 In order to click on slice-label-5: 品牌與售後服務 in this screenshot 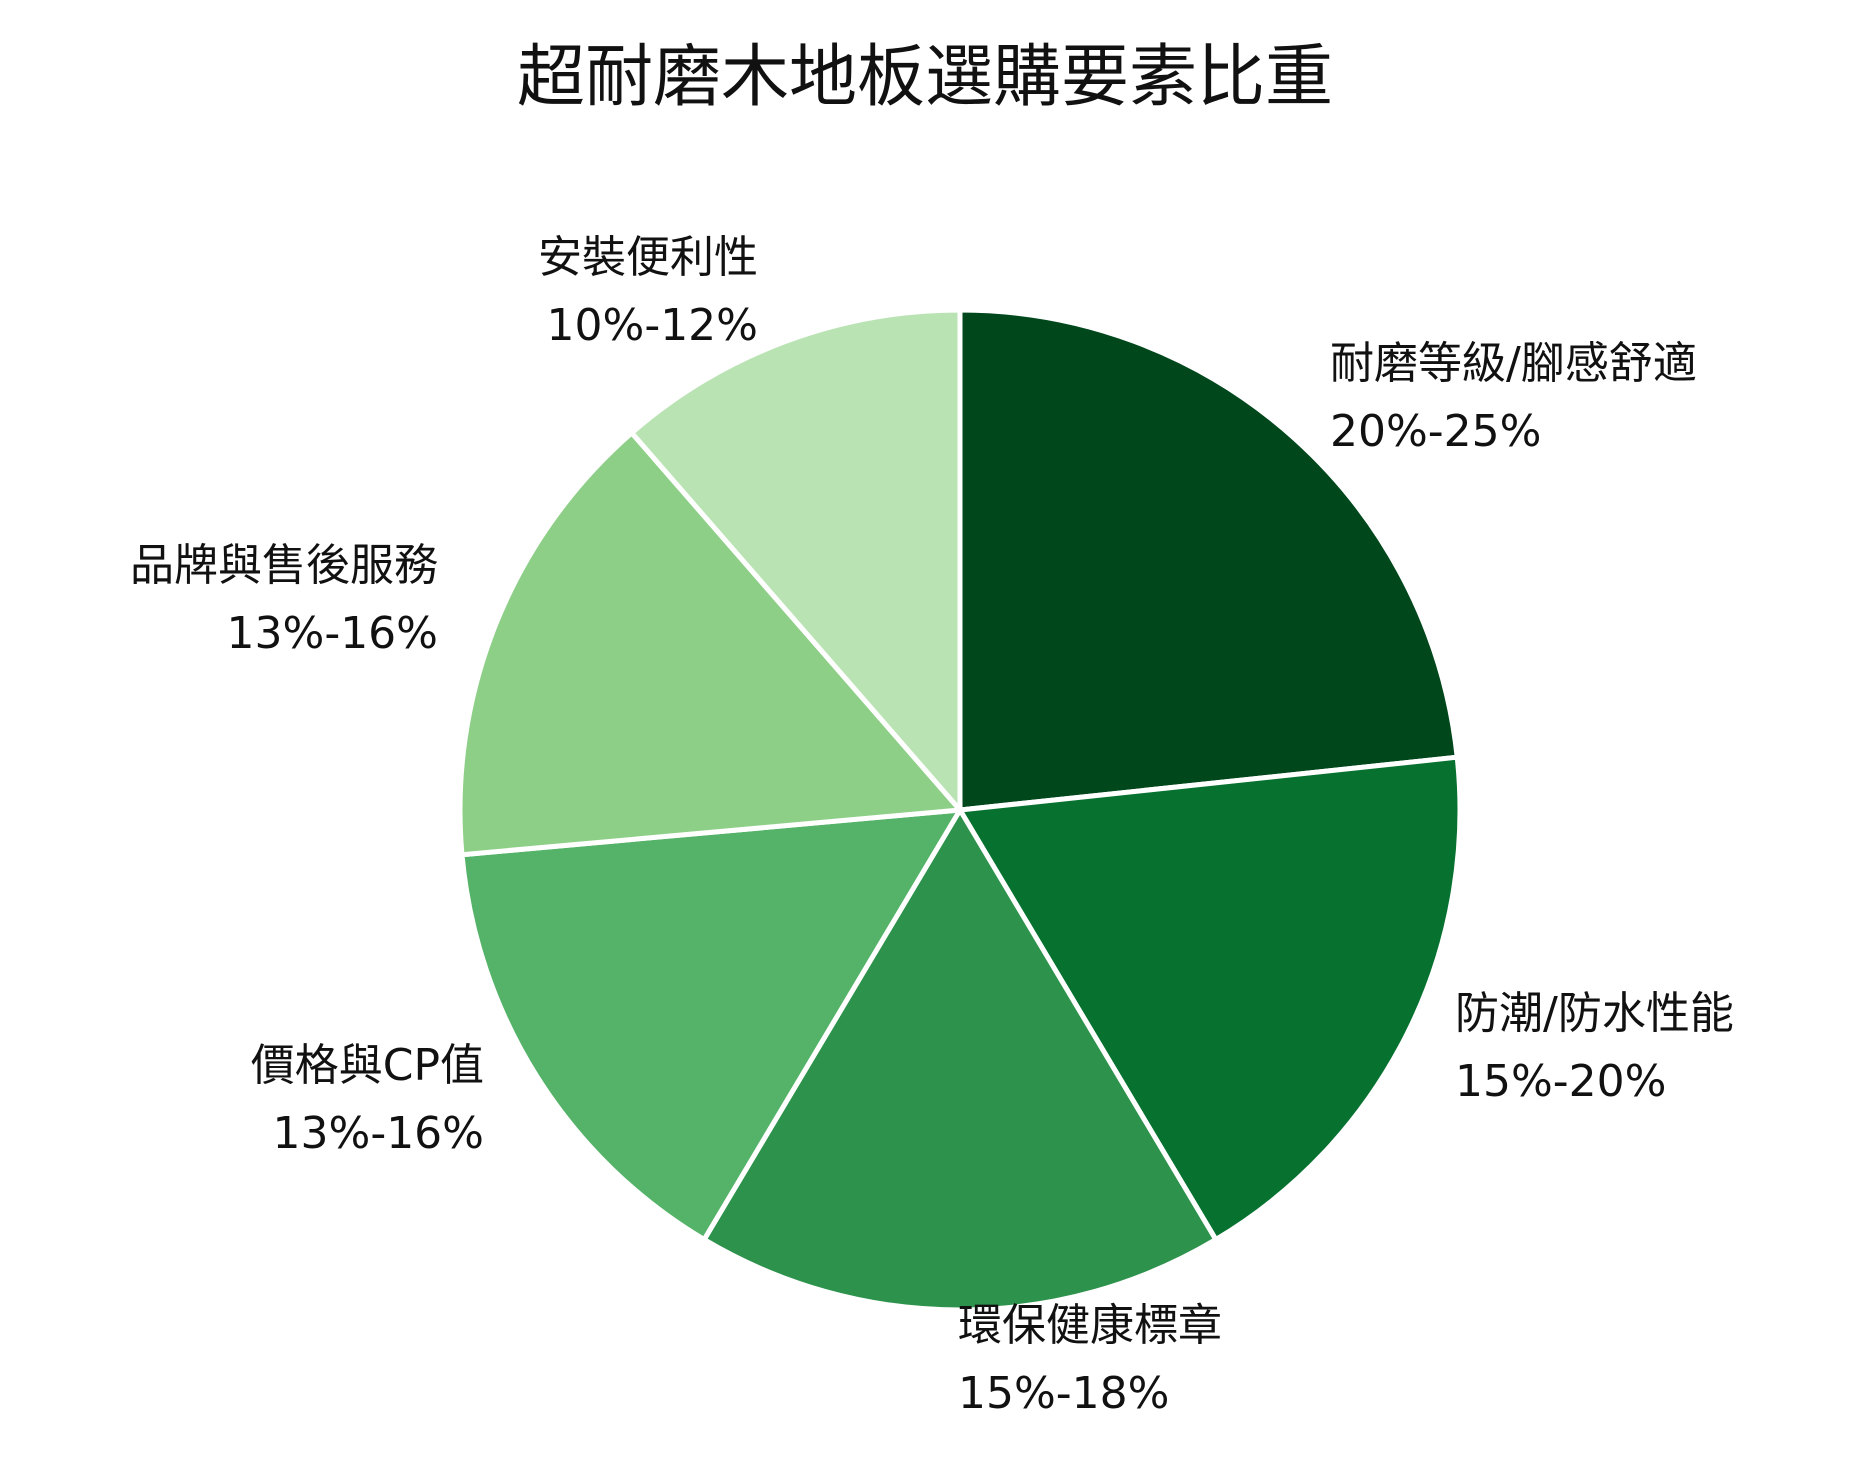, I will do `click(284, 565)`.